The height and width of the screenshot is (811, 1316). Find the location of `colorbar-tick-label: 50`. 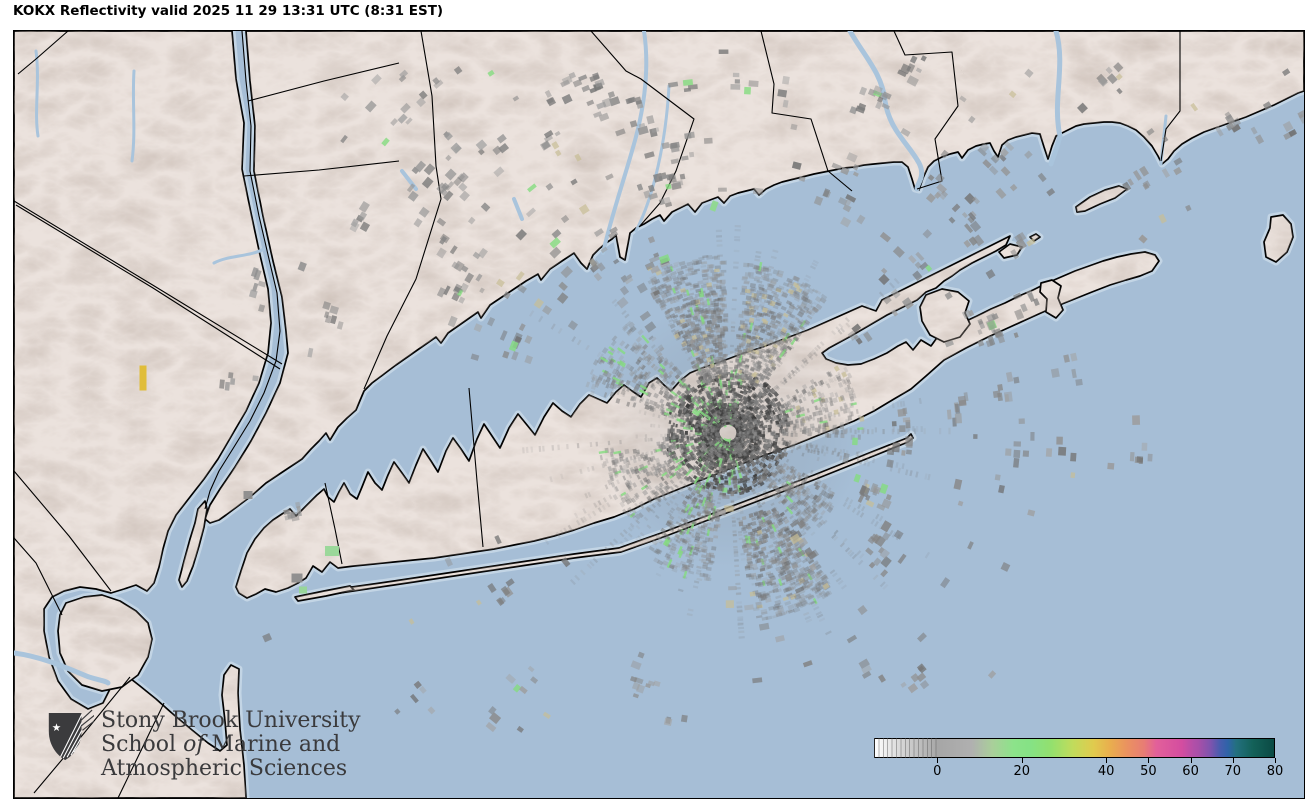

colorbar-tick-label: 50 is located at coordinates (1148, 771).